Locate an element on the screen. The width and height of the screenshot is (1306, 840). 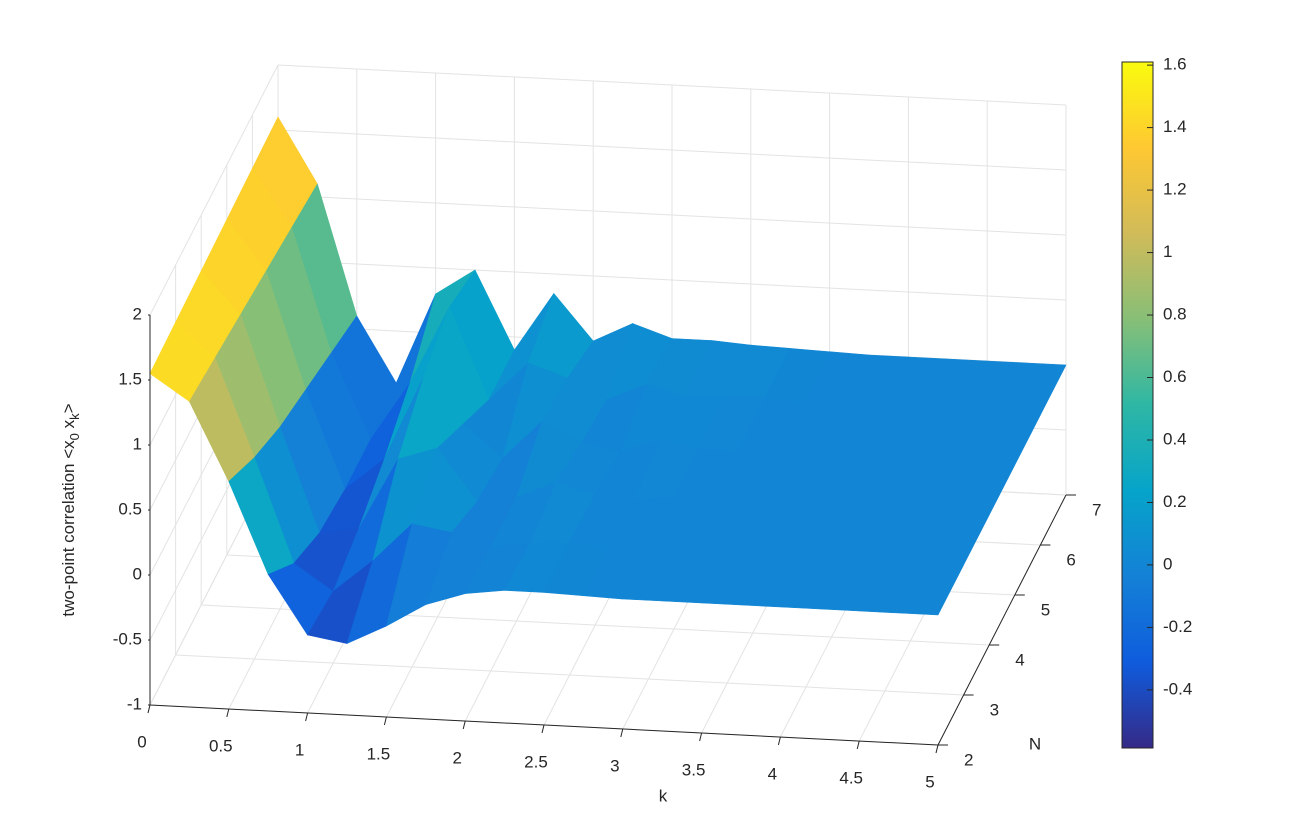
z-label-part: 0 is located at coordinates (74, 436).